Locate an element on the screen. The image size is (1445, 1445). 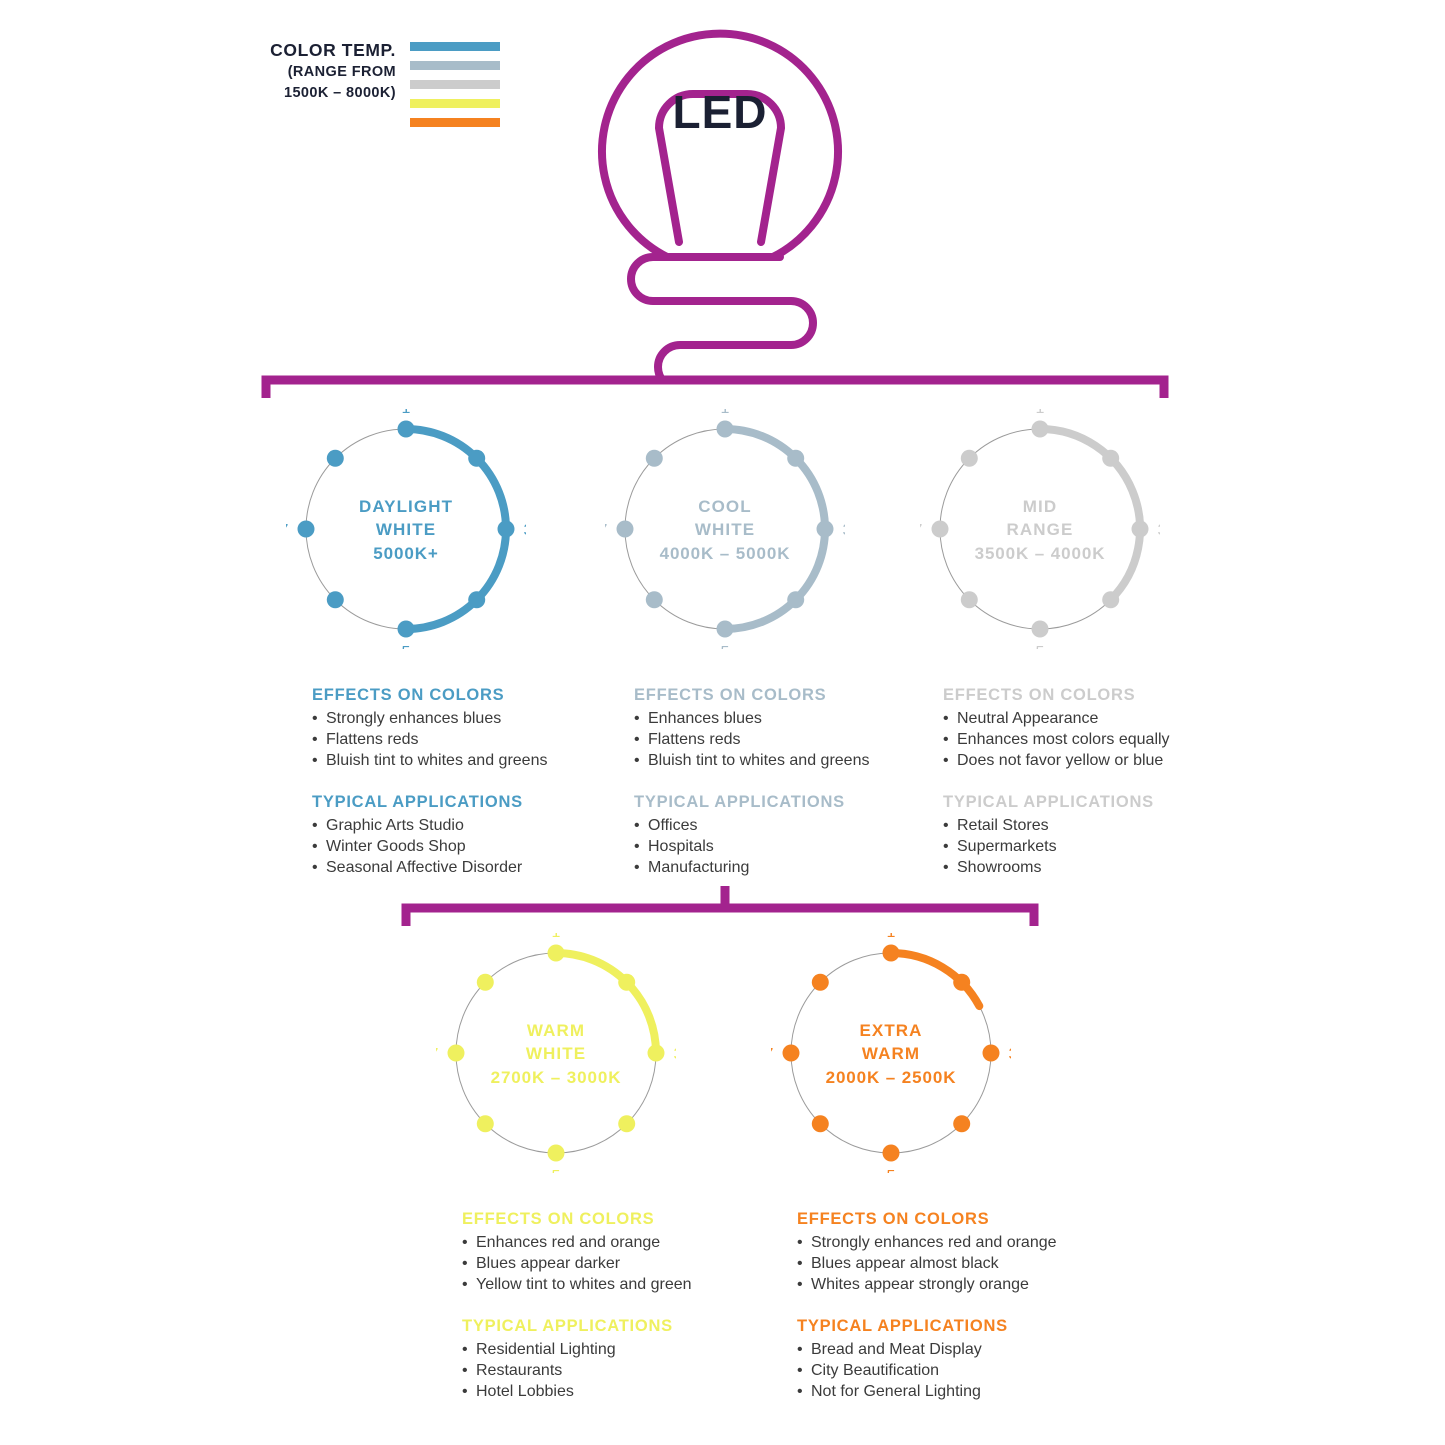
dial-mark-cool-white-7: 7 is located at coordinates (606, 530).